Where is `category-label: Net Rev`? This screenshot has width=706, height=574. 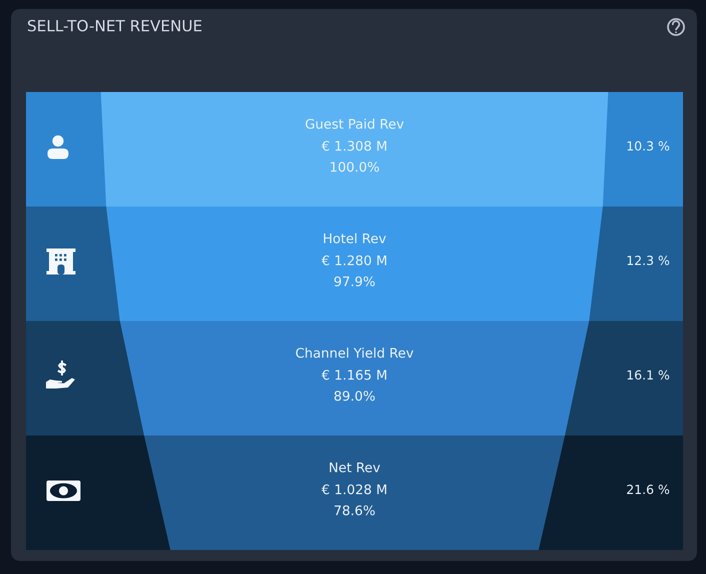 category-label: Net Rev is located at coordinates (355, 467).